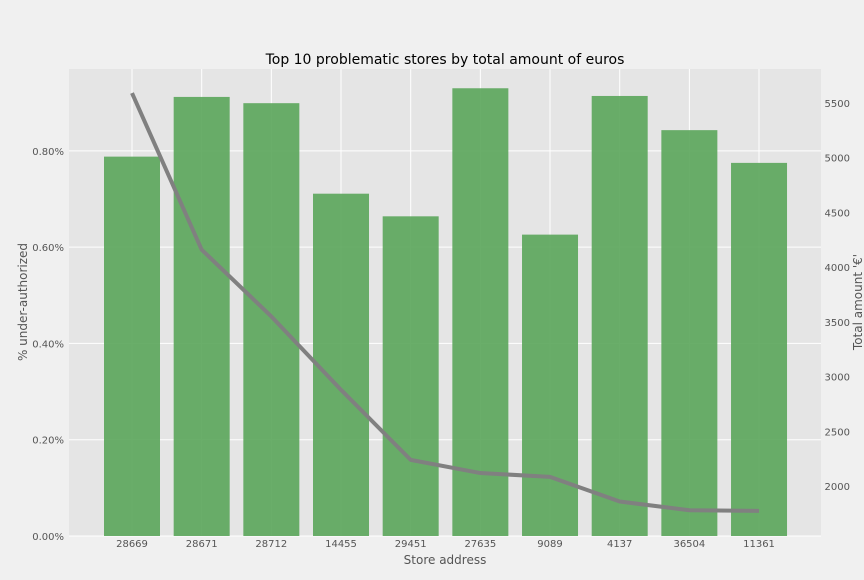 This screenshot has width=864, height=580. I want to click on y-right-axis-label: Total amount '€', so click(857, 302).